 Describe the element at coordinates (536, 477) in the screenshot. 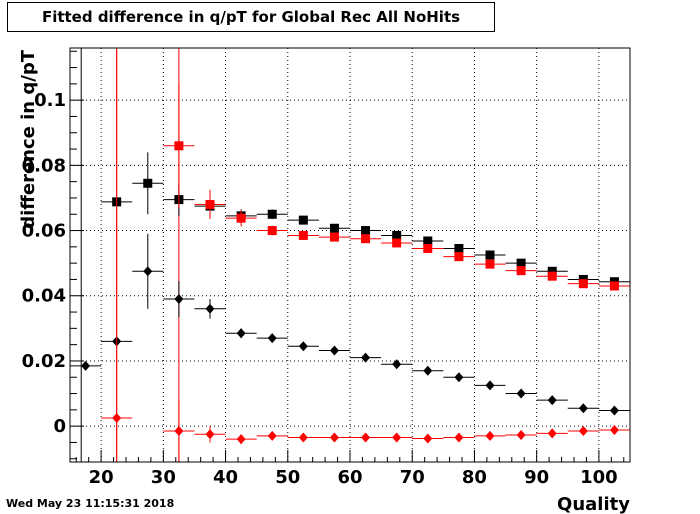

I see `x-tick-label: 90` at that location.